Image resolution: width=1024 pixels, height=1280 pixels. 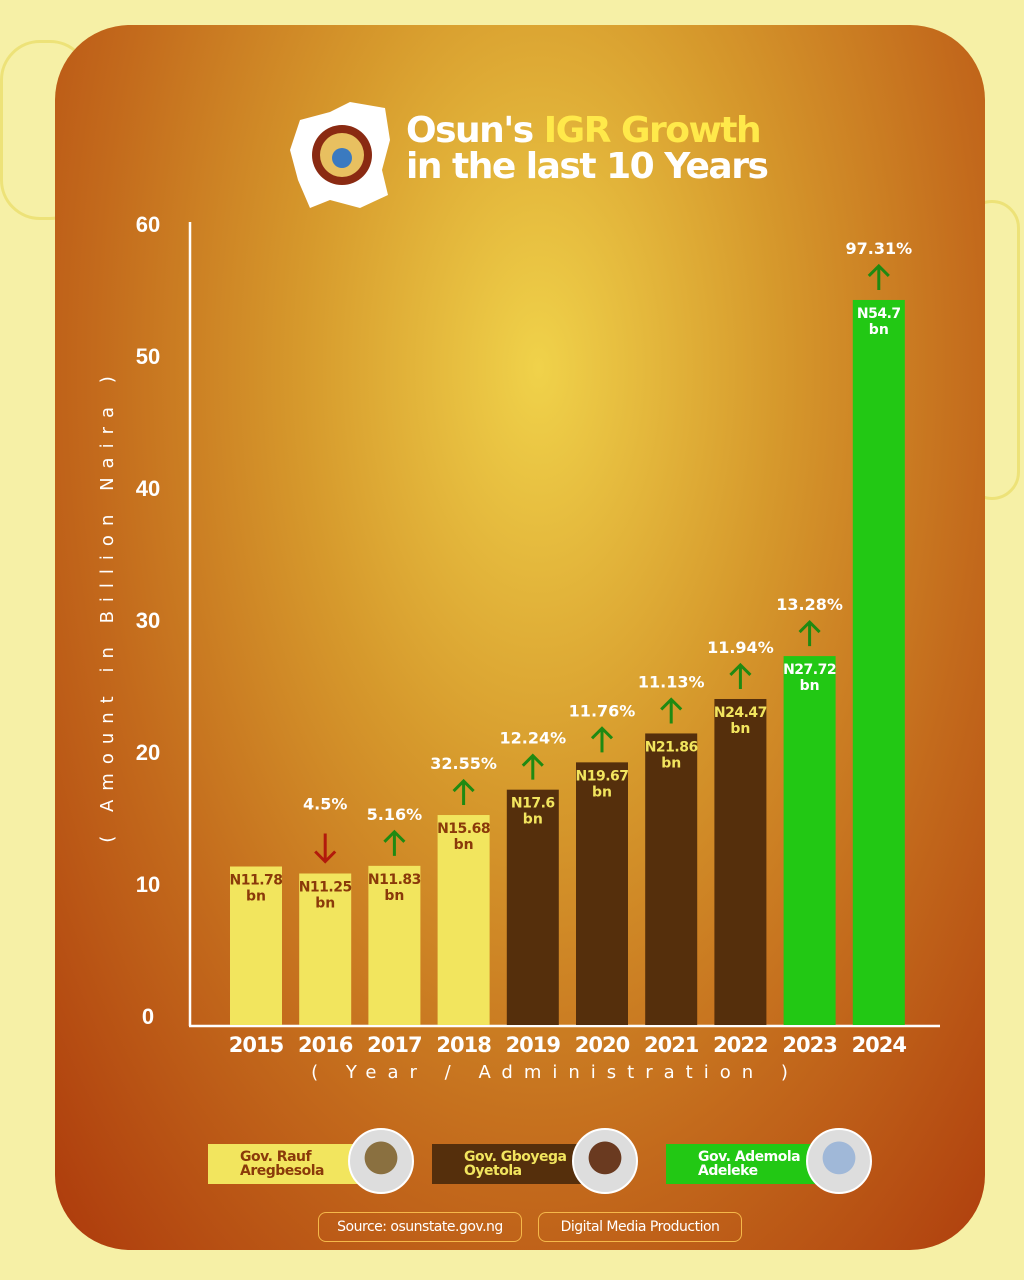 I want to click on growth-label: 11.13%, so click(x=671, y=681).